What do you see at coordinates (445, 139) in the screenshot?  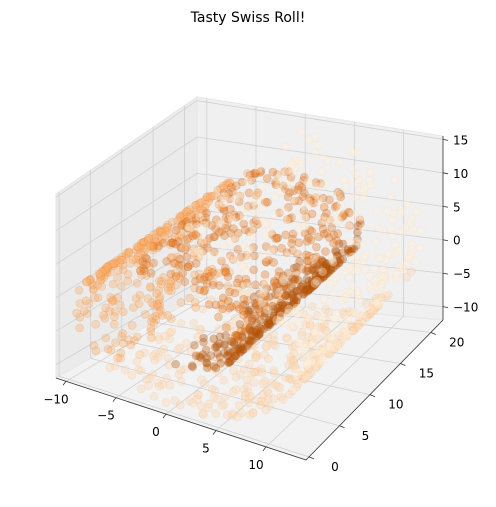 I see `z-tick-mark` at bounding box center [445, 139].